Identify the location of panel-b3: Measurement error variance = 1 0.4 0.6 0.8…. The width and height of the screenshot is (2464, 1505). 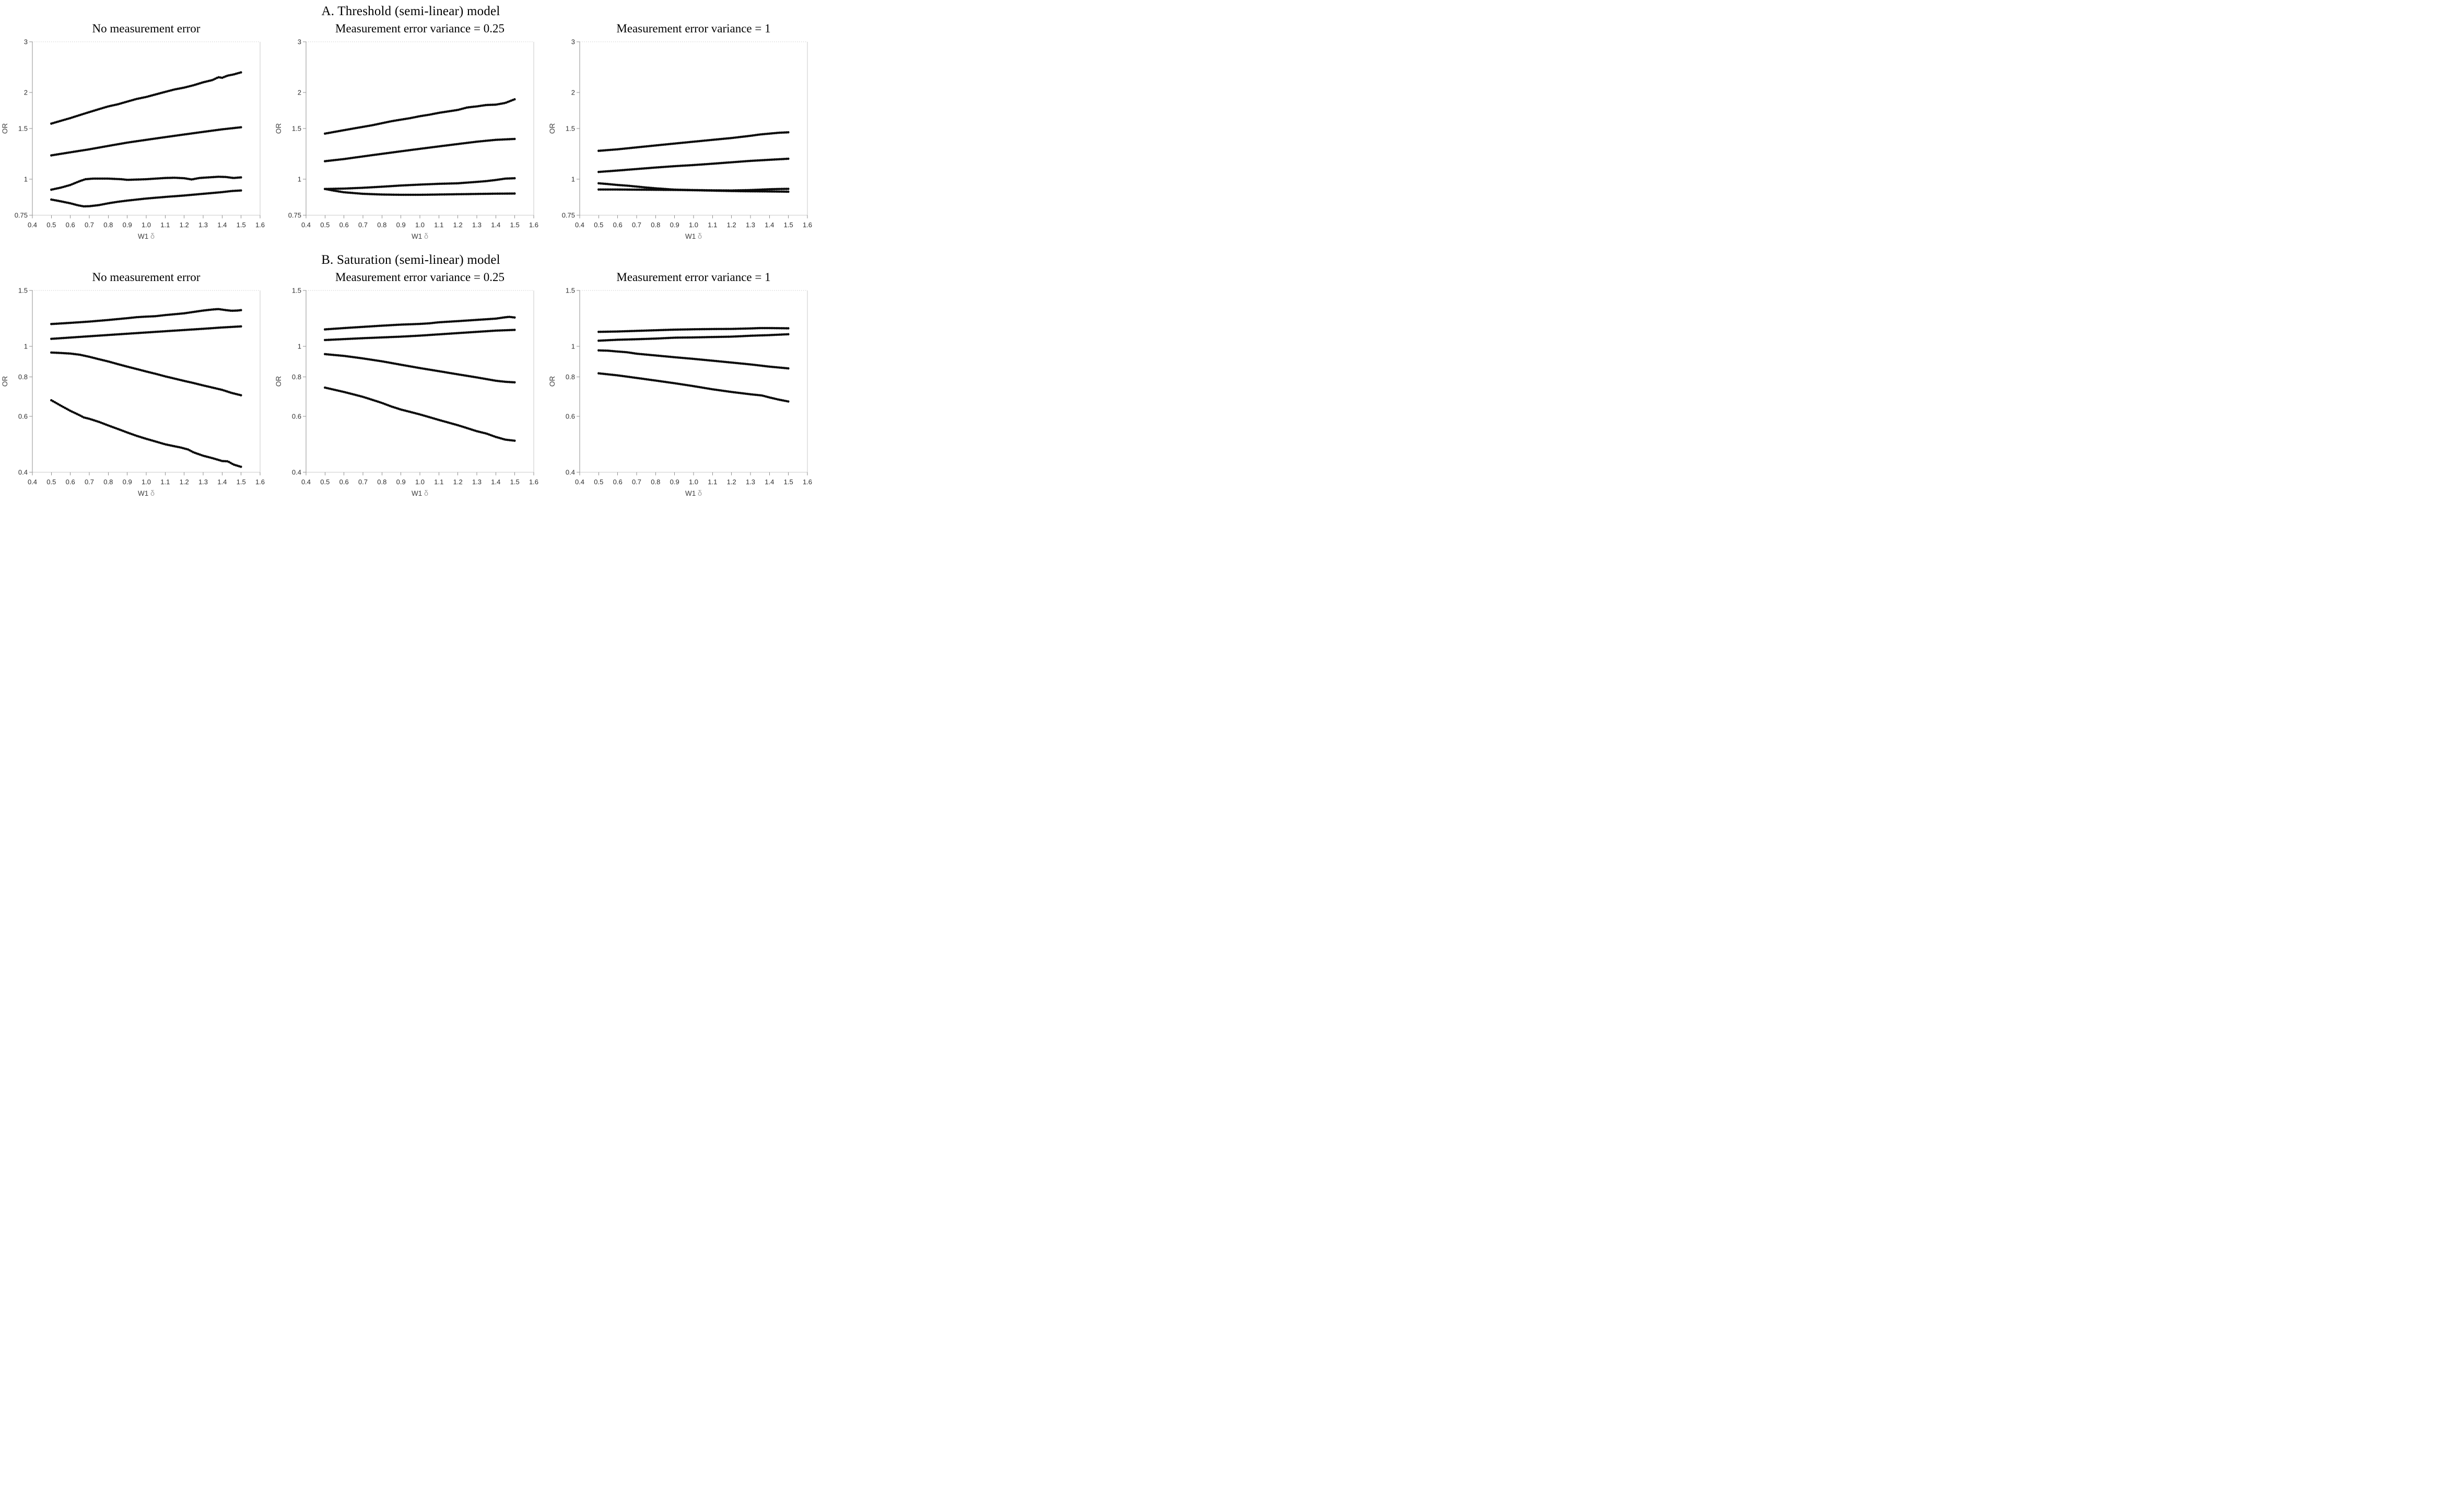
(684, 387).